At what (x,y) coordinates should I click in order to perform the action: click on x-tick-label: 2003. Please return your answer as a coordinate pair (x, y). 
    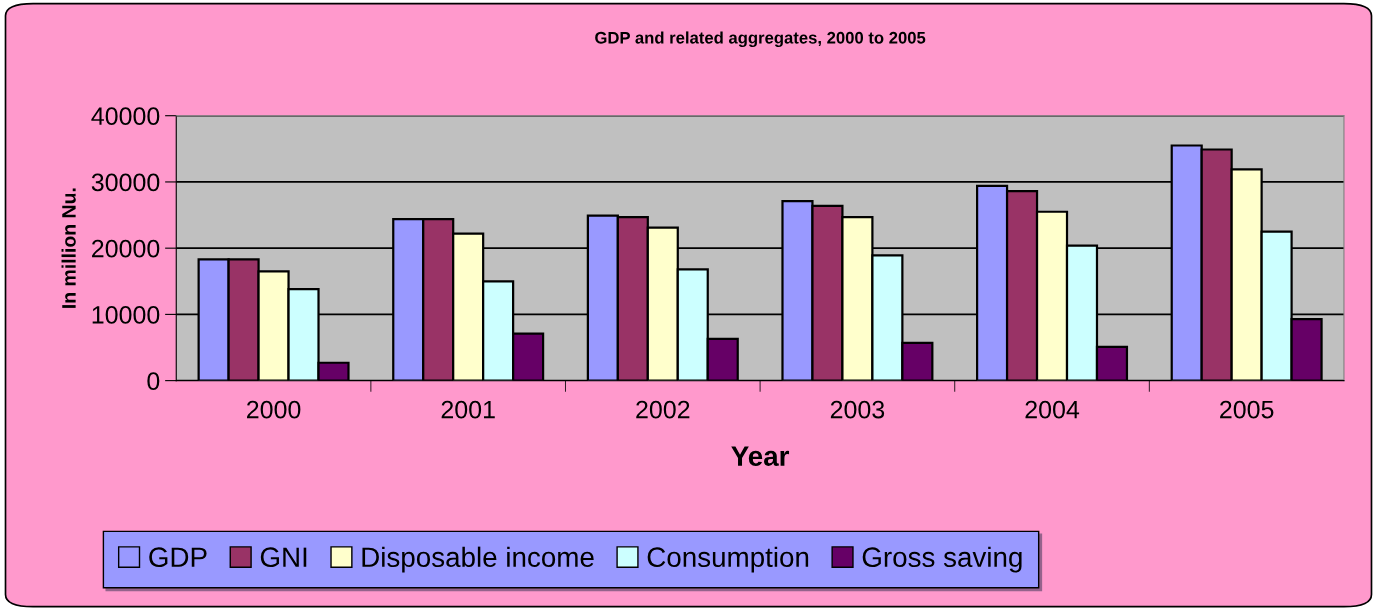
    Looking at the image, I should click on (857, 409).